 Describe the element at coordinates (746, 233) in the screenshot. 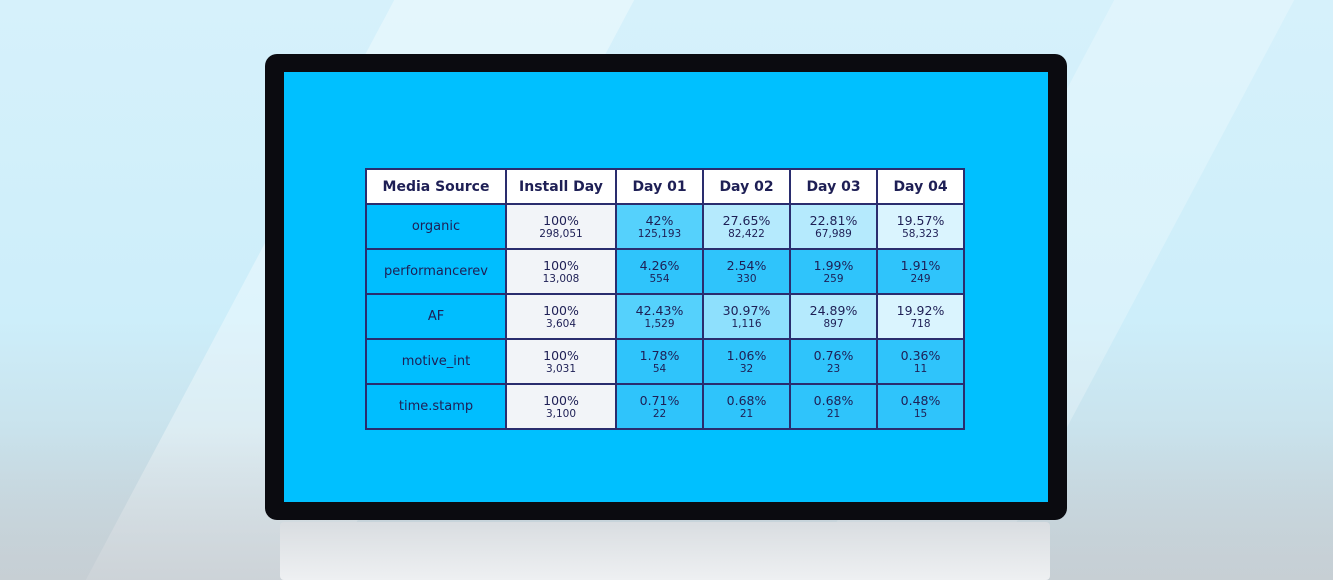

I see `user-count: 82,422` at that location.